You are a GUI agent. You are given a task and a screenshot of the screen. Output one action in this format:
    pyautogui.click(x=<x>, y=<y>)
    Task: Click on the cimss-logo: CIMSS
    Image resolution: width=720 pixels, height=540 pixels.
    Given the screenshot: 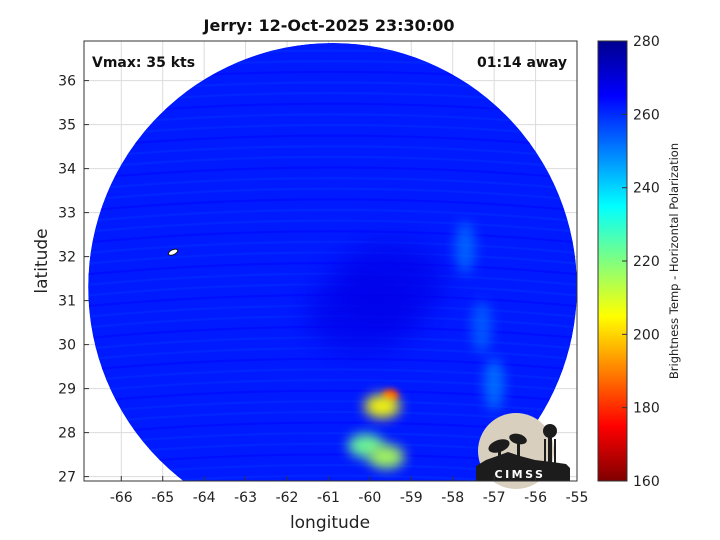 What is the action you would take?
    pyautogui.click(x=523, y=451)
    